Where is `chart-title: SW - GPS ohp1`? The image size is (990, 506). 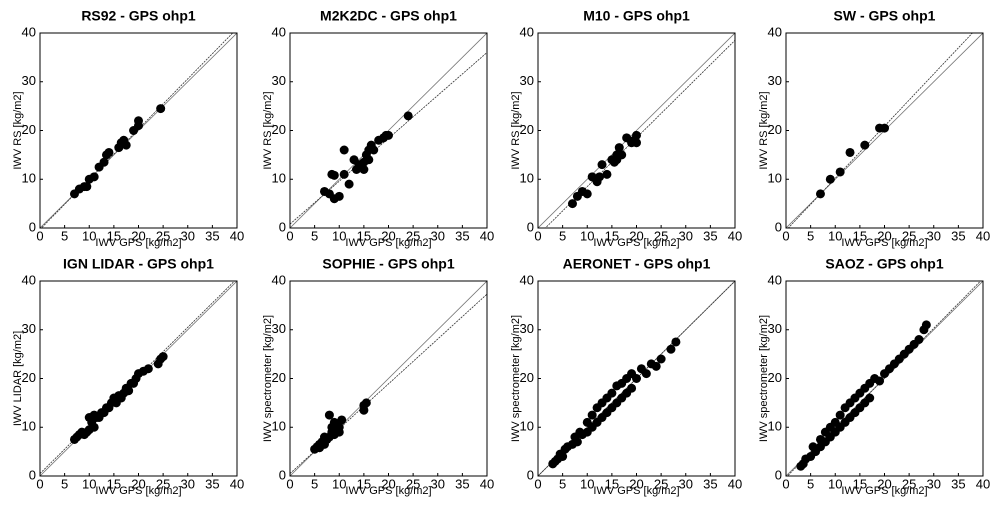
chart-title: SW - GPS ohp1 is located at coordinates (885, 16).